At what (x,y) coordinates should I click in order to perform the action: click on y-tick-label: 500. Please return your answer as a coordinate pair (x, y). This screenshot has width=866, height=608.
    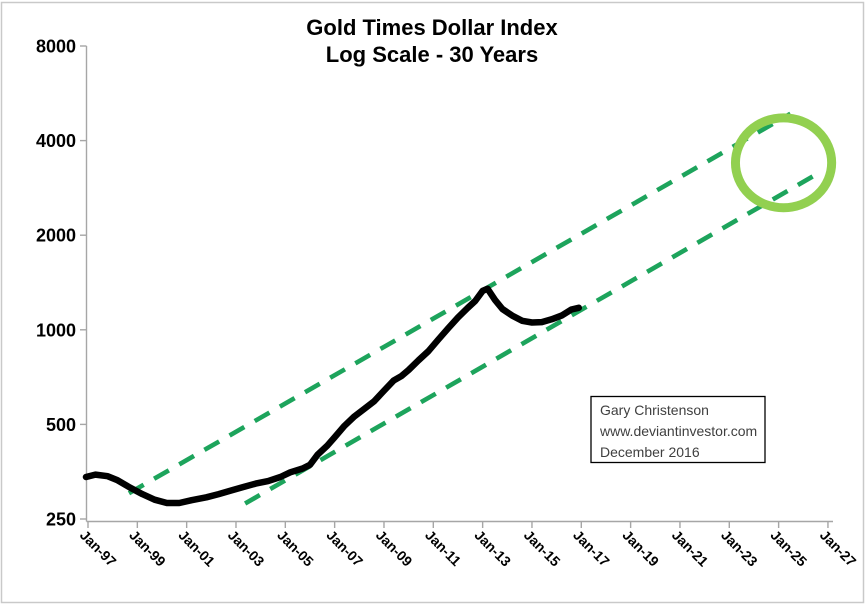
    Looking at the image, I should click on (61, 425).